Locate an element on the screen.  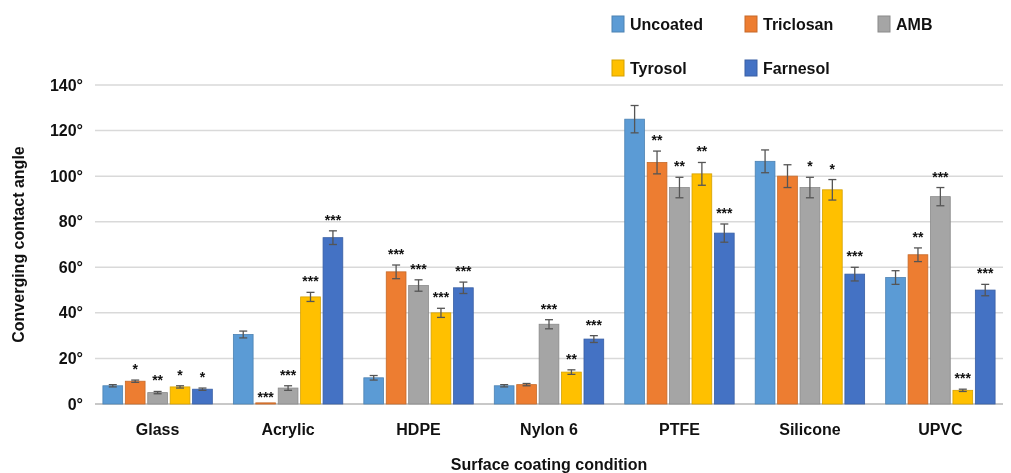
y-tick-label: 40° is located at coordinates (70, 313).